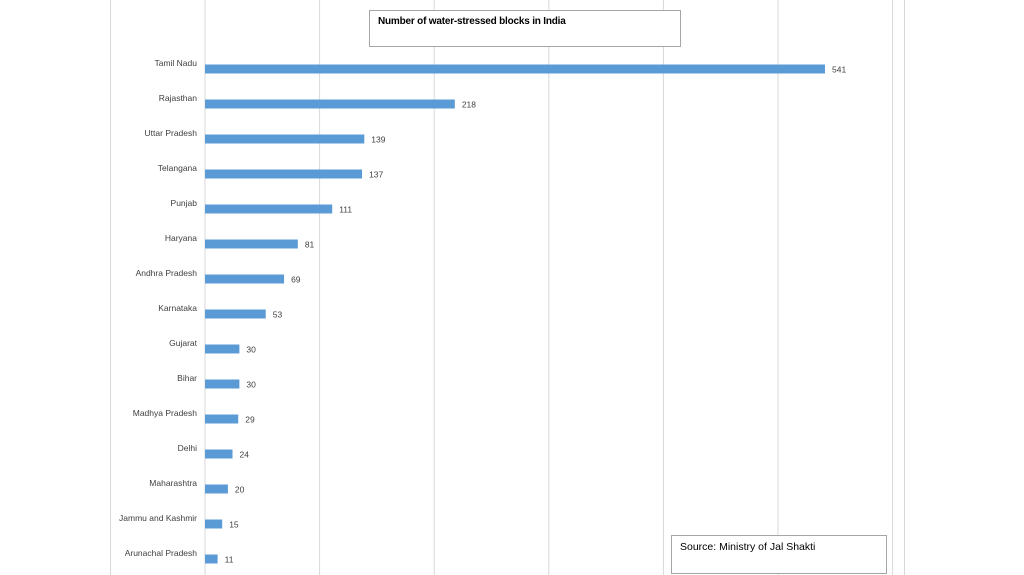 This screenshot has height=575, width=1024. Describe the element at coordinates (158, 518) in the screenshot. I see `category-label: Jammu and Kashmir` at that location.